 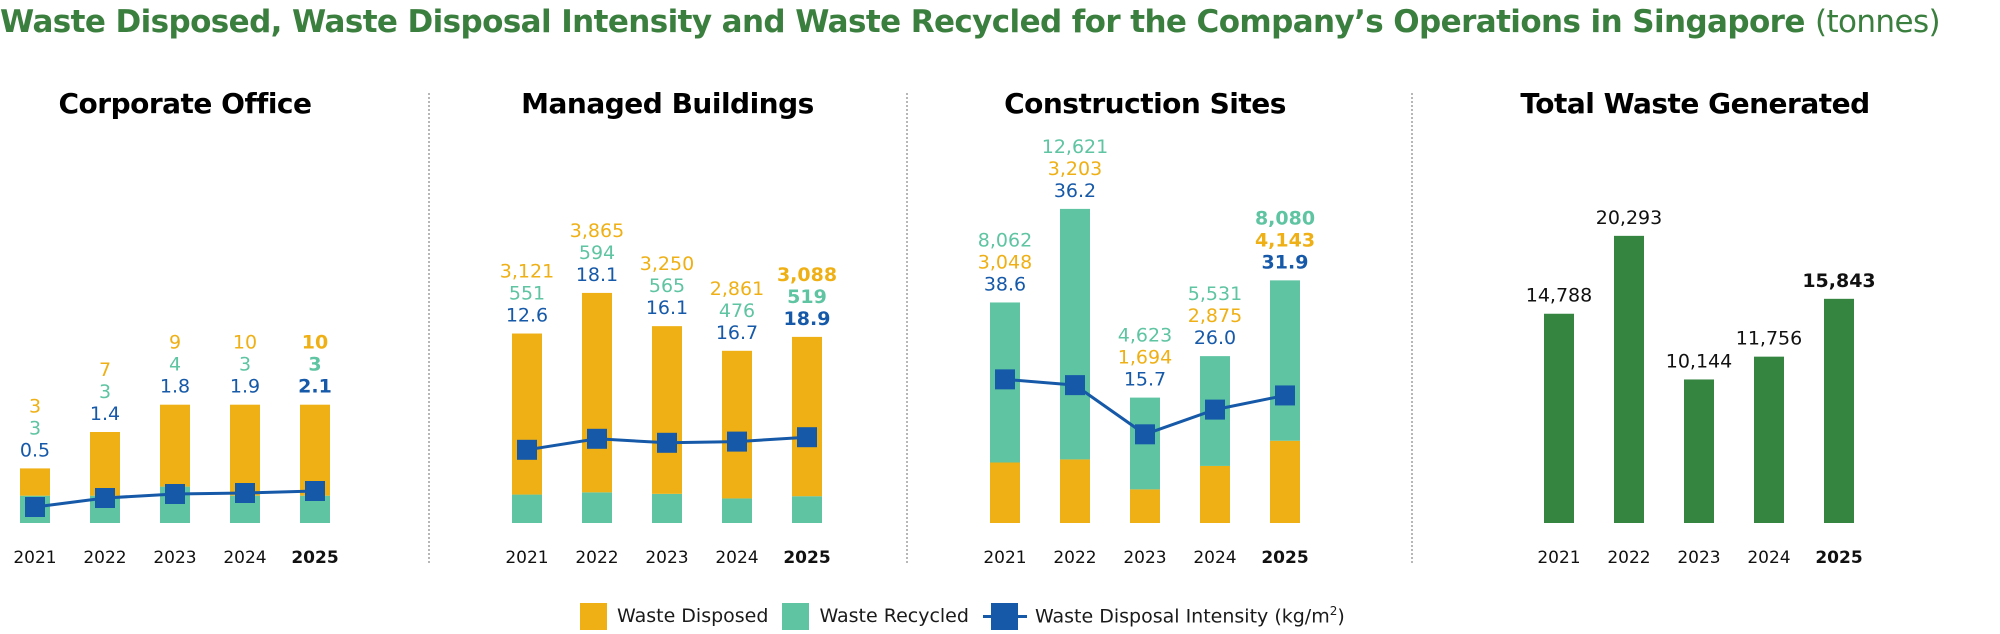 I want to click on data-label-recycled-2022: 594, so click(x=597, y=253).